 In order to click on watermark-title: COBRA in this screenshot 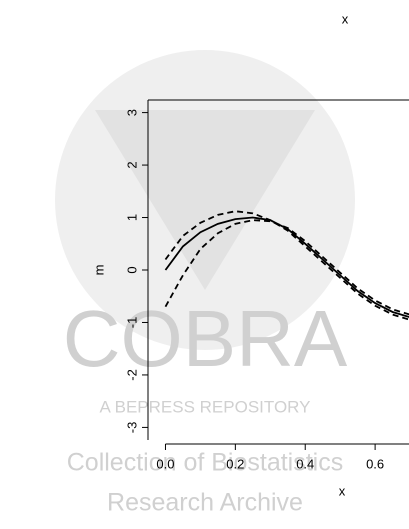, I will do `click(205, 338)`.